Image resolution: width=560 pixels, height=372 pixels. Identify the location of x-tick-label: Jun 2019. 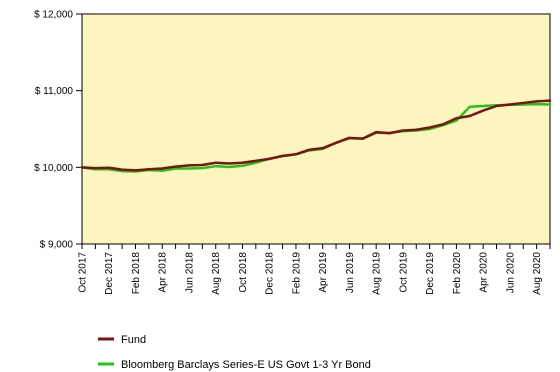
(350, 273).